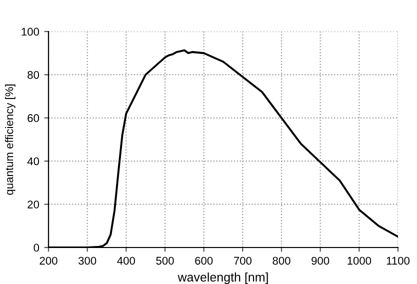 The height and width of the screenshot is (284, 417). I want to click on y-tick-label: 60, so click(34, 118).